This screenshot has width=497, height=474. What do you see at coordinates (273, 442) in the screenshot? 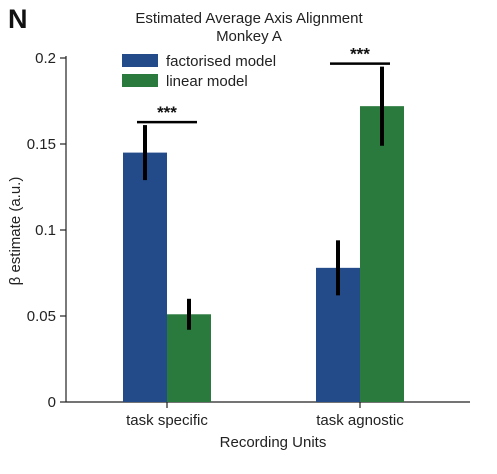
I see `x-axis-label: Recording Units` at bounding box center [273, 442].